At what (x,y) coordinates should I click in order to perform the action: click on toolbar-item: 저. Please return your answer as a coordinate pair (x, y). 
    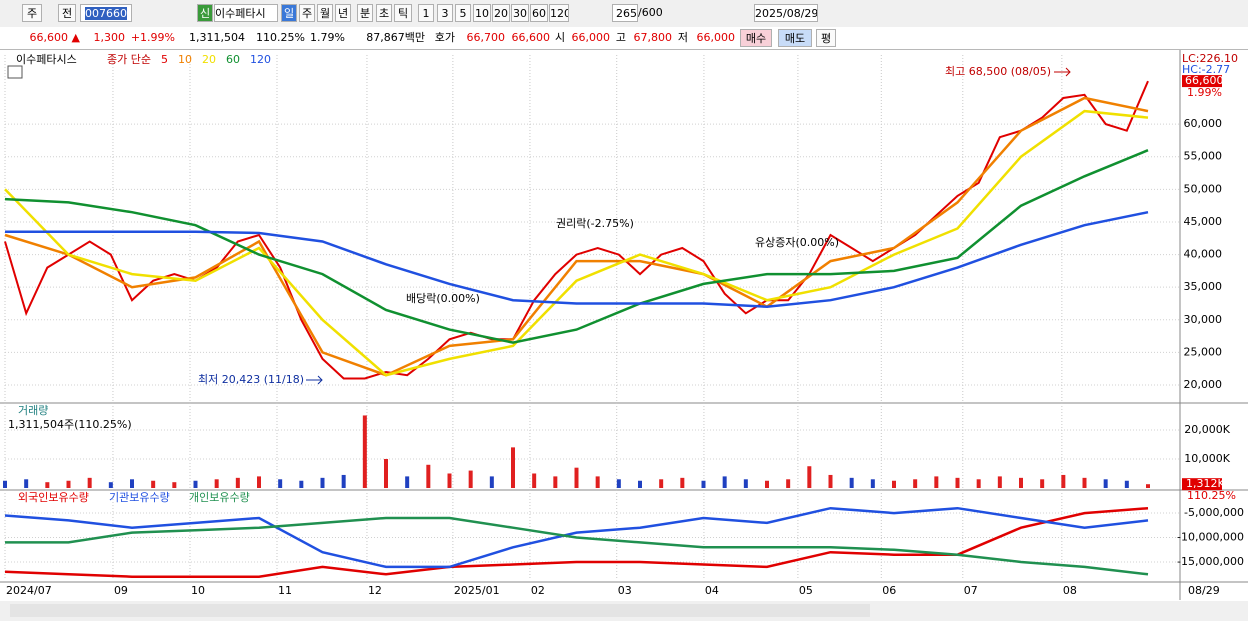
    Looking at the image, I should click on (682, 37).